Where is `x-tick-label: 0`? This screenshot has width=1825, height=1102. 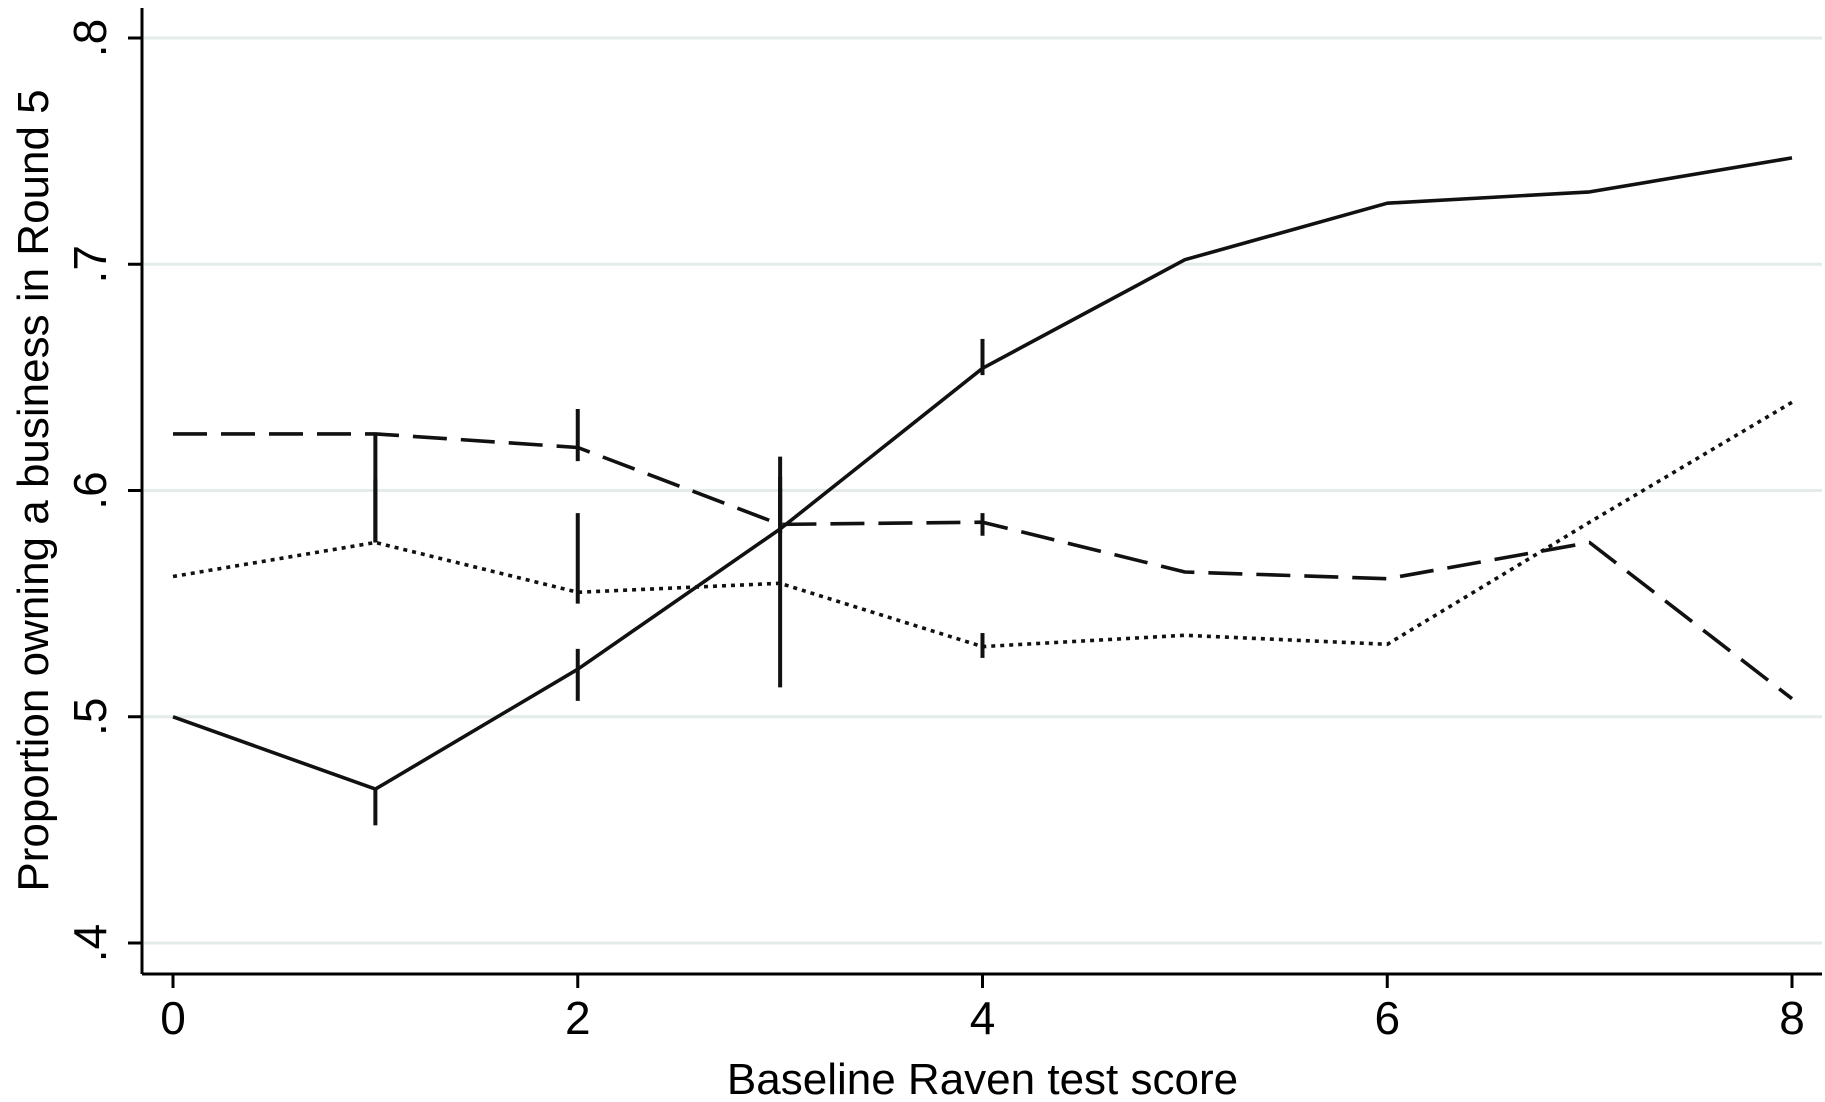
x-tick-label: 0 is located at coordinates (173, 1018).